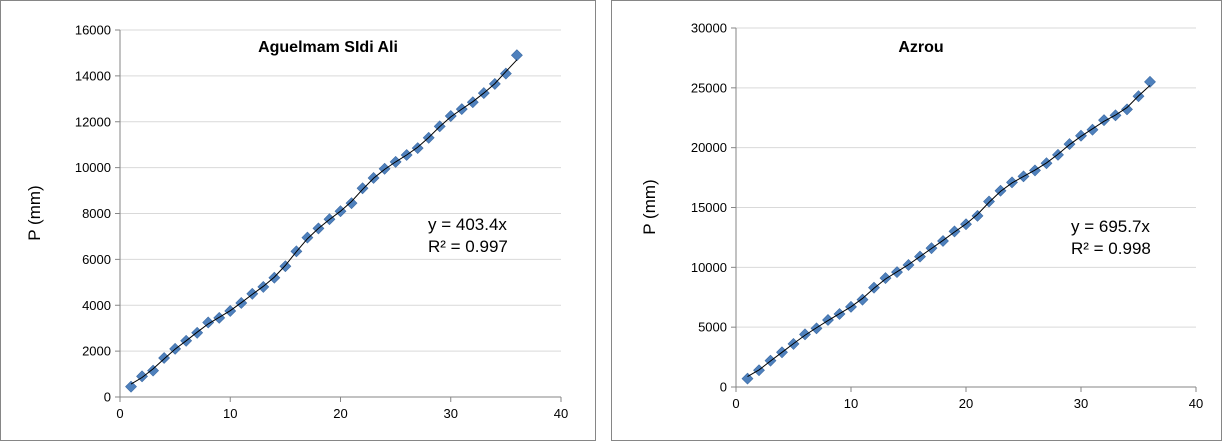 This screenshot has height=441, width=1222. Describe the element at coordinates (93, 30) in the screenshot. I see `y-tick-label: 16000` at that location.